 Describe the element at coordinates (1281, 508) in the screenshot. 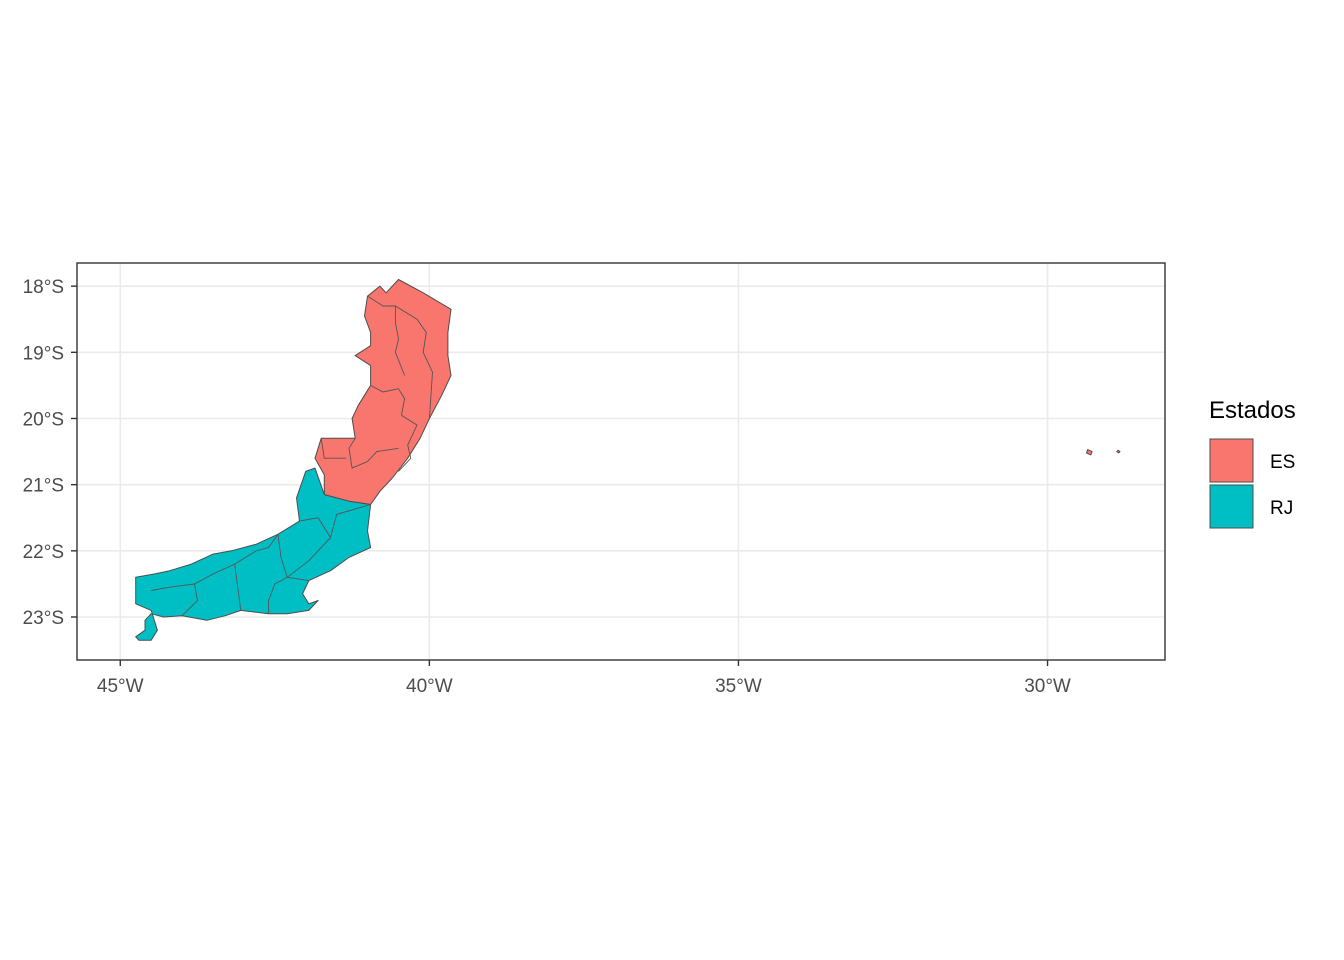

I see `legend-label-rj: RJ` at that location.